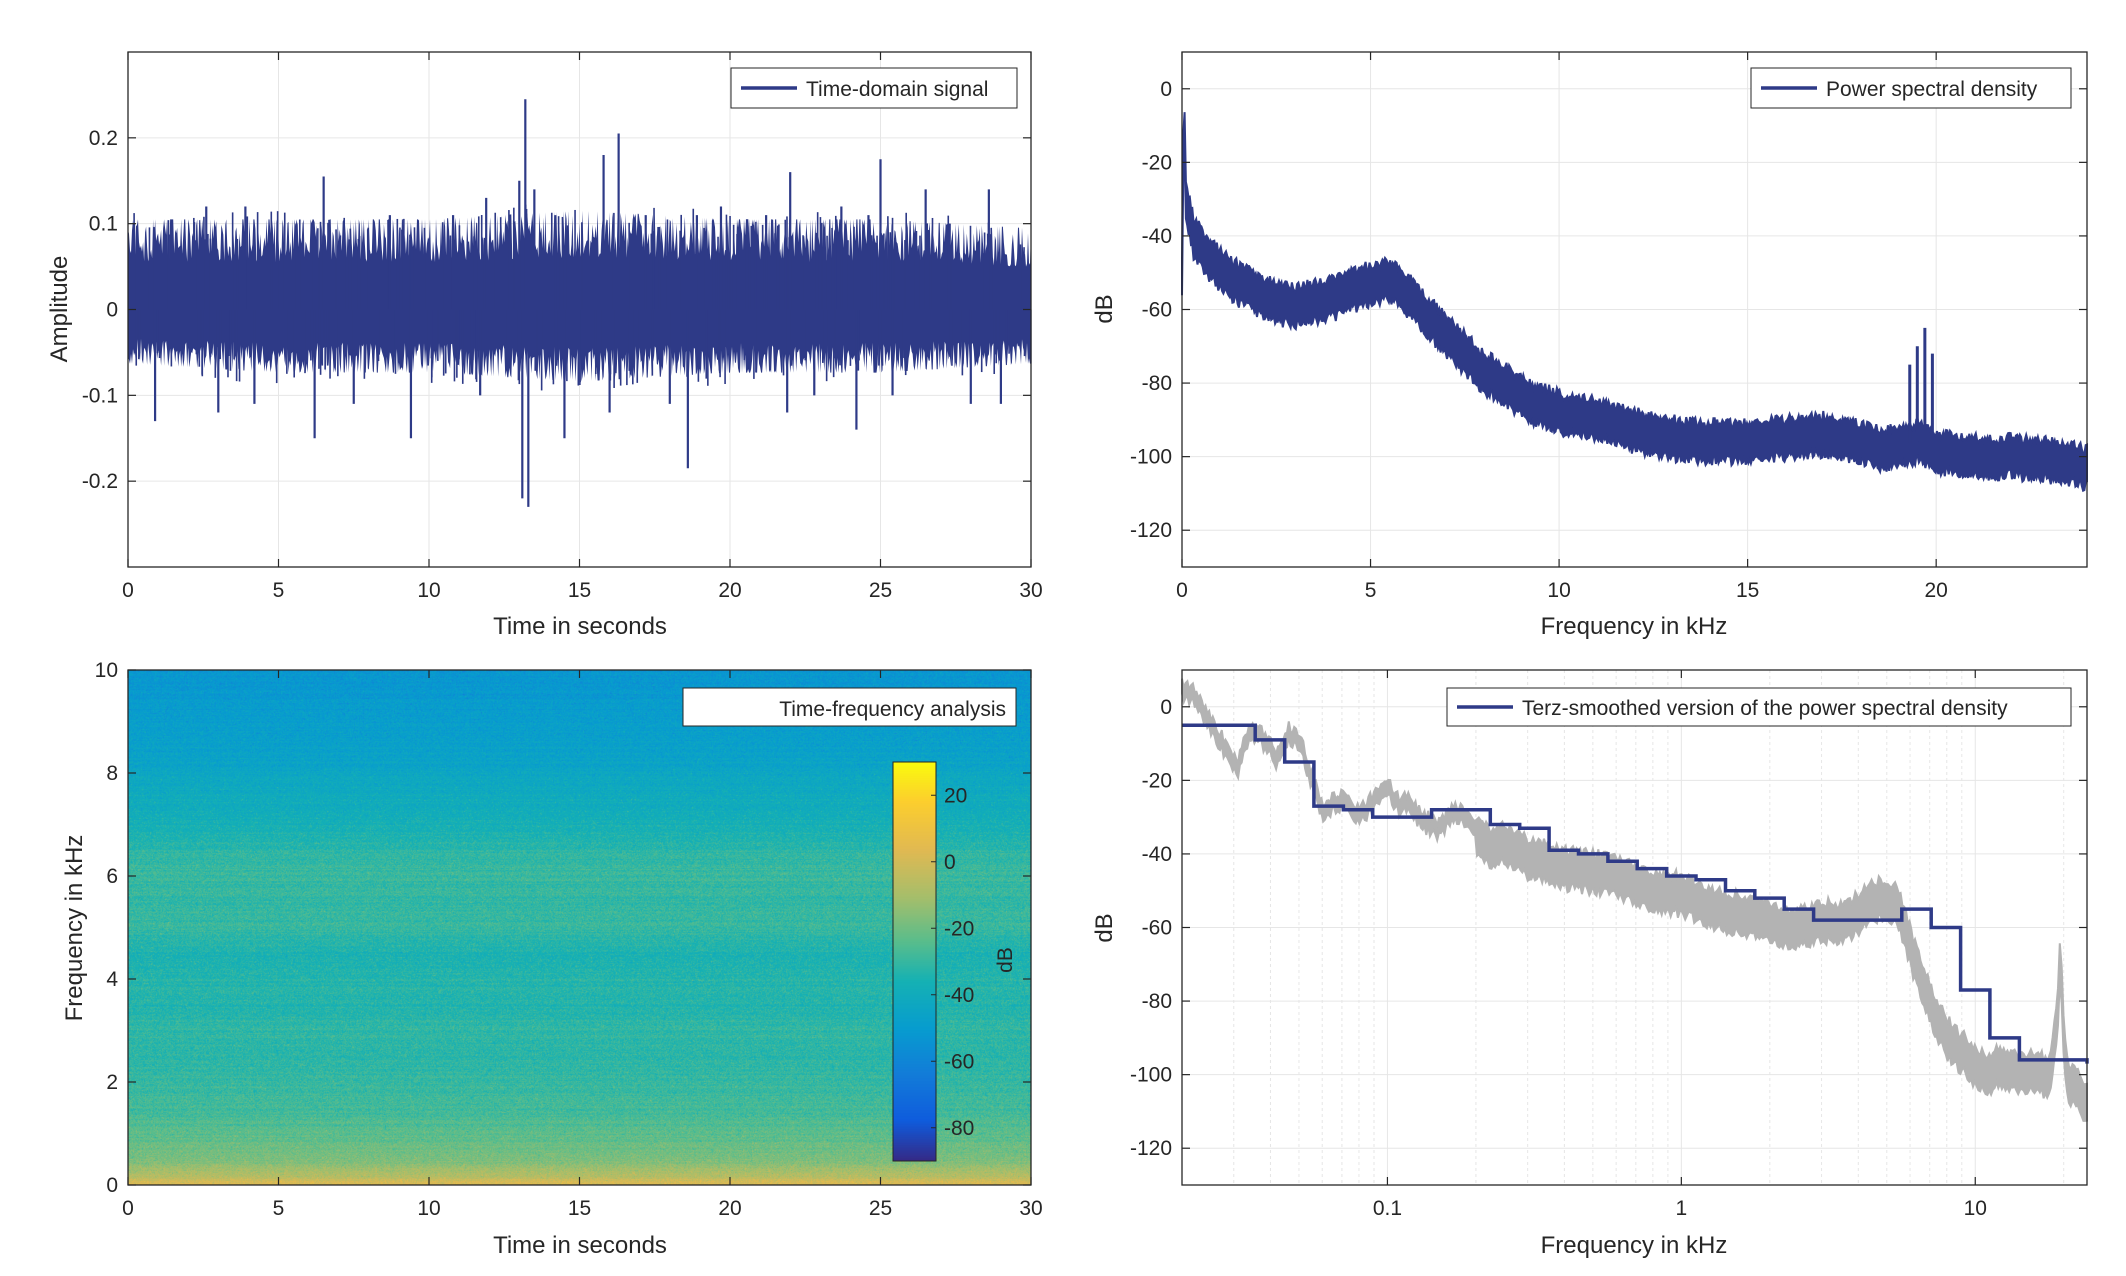  I want to click on time-domain-xtick-label: 20, so click(729, 590).